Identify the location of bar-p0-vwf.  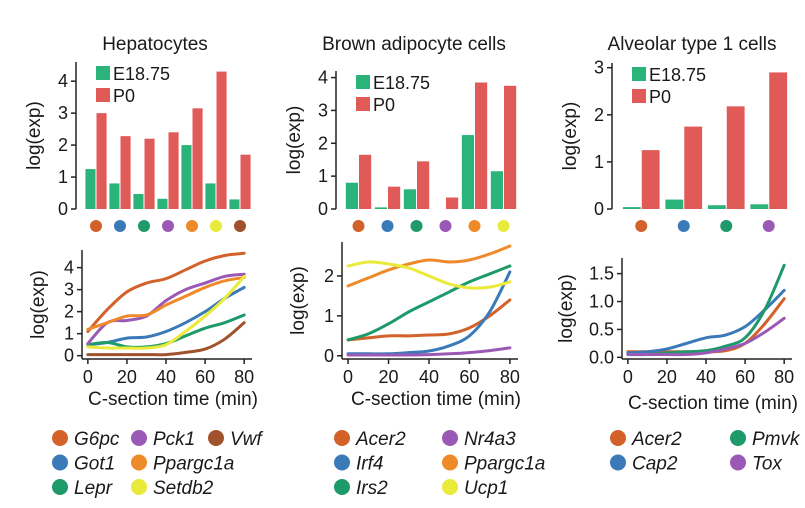
(245, 181).